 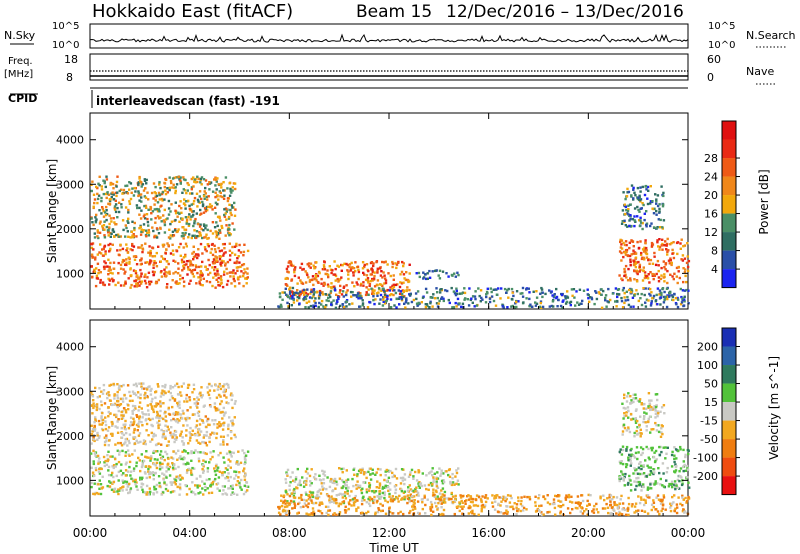 What do you see at coordinates (729, 186) in the screenshot?
I see `colorbar-swatch` at bounding box center [729, 186].